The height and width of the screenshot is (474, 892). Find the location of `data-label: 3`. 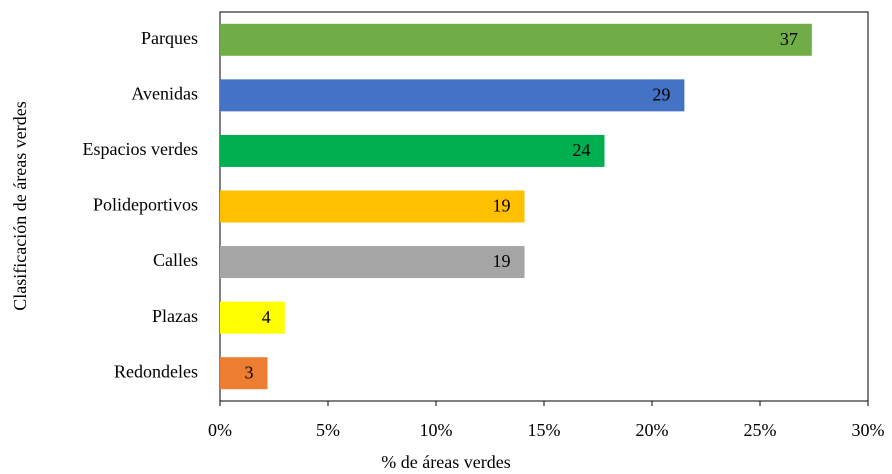

data-label: 3 is located at coordinates (249, 372).